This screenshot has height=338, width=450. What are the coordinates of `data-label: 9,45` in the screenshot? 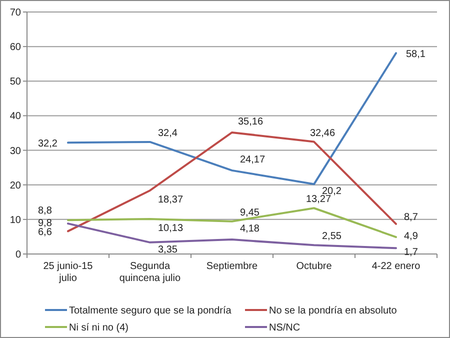 It's located at (250, 212).